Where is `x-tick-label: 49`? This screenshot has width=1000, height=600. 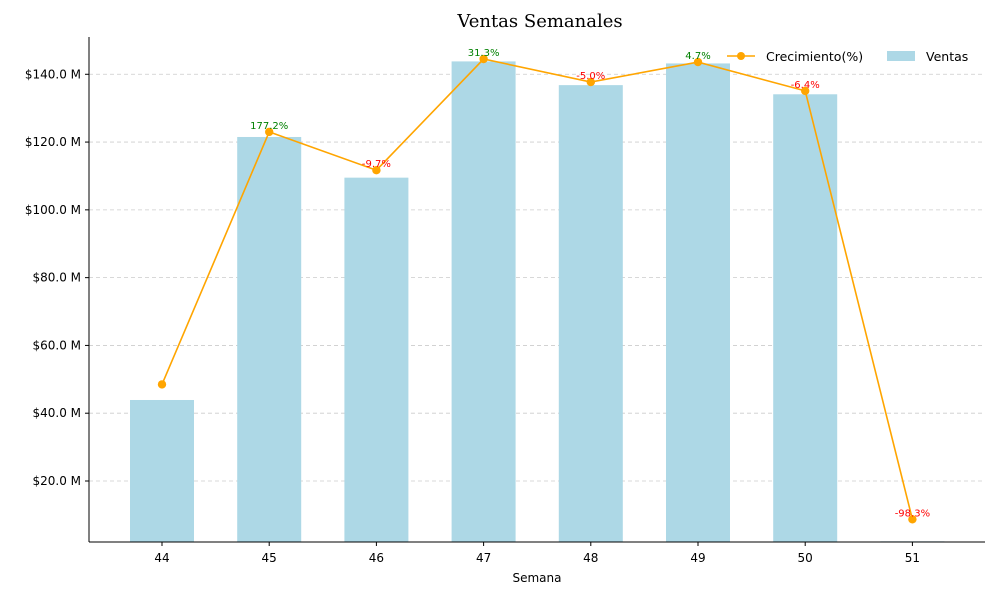 x-tick-label: 49 is located at coordinates (697, 558).